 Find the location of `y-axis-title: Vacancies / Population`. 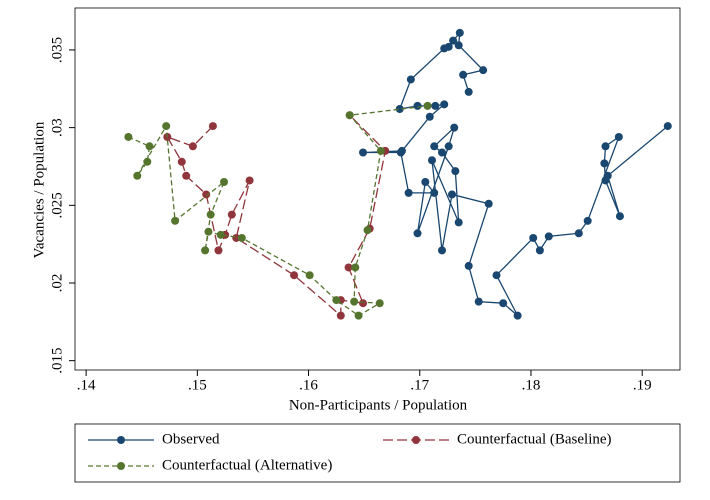

y-axis-title: Vacancies / Population is located at coordinates (39, 189).